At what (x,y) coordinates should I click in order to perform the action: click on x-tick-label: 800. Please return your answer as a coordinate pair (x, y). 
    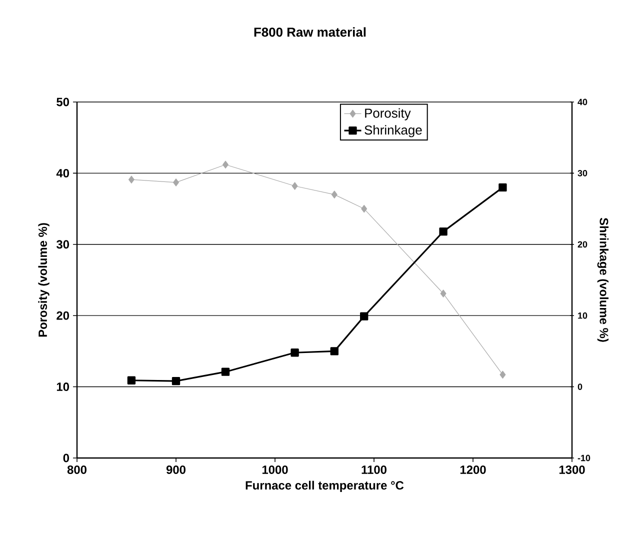
    Looking at the image, I should click on (76, 469).